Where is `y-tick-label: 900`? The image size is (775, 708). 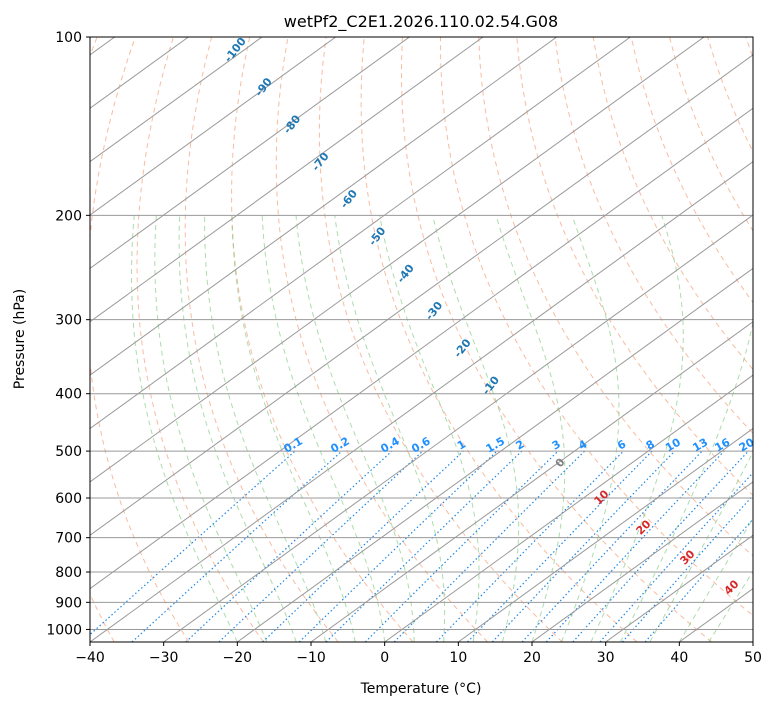
y-tick-label: 900 is located at coordinates (68, 603).